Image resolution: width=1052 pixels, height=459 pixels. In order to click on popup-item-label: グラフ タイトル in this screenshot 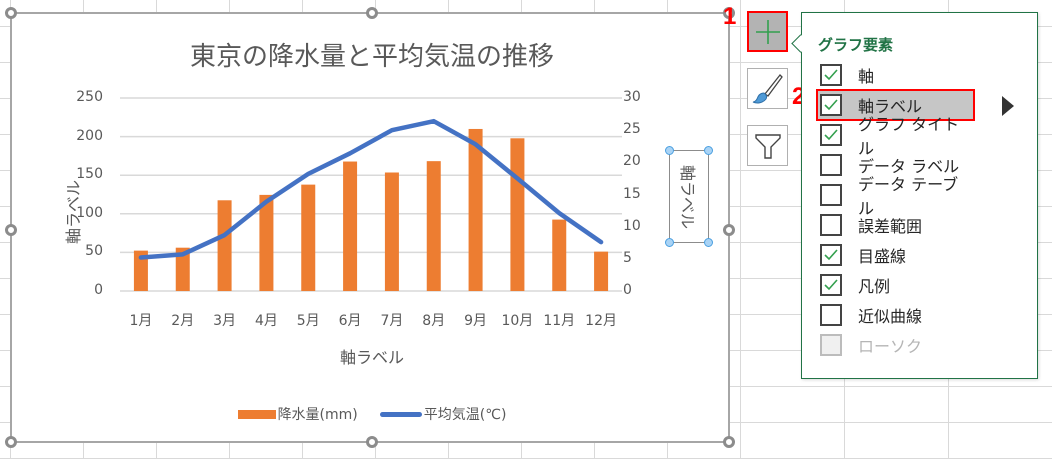, I will do `click(909, 136)`.